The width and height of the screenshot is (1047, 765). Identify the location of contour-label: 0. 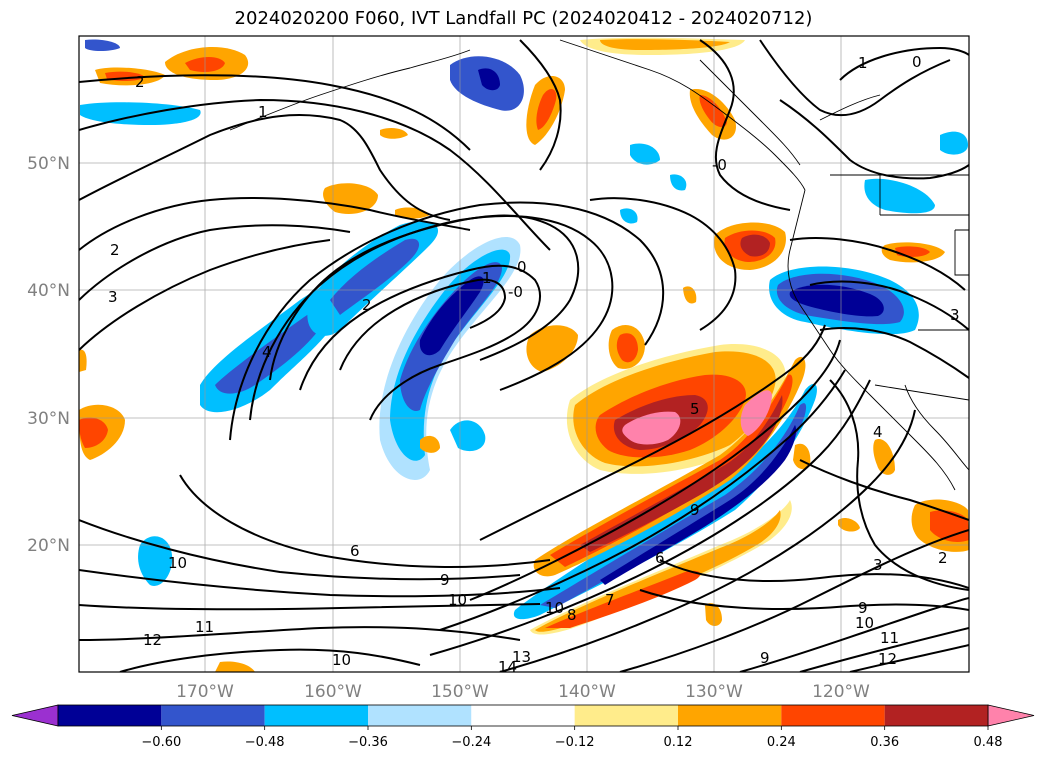
(917, 62).